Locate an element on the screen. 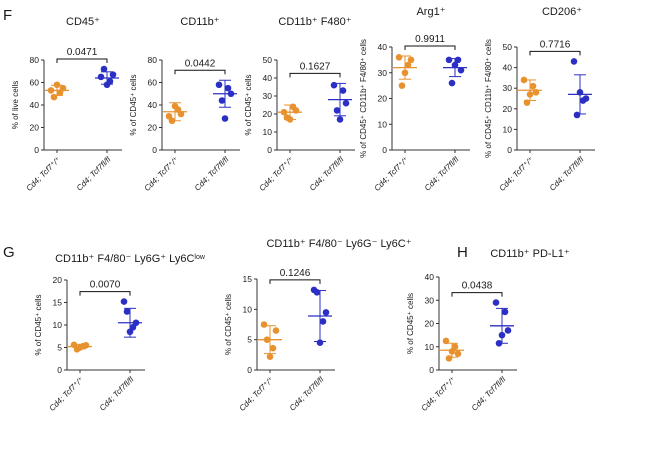  y-tick-label: 15 is located at coordinates (248, 279).